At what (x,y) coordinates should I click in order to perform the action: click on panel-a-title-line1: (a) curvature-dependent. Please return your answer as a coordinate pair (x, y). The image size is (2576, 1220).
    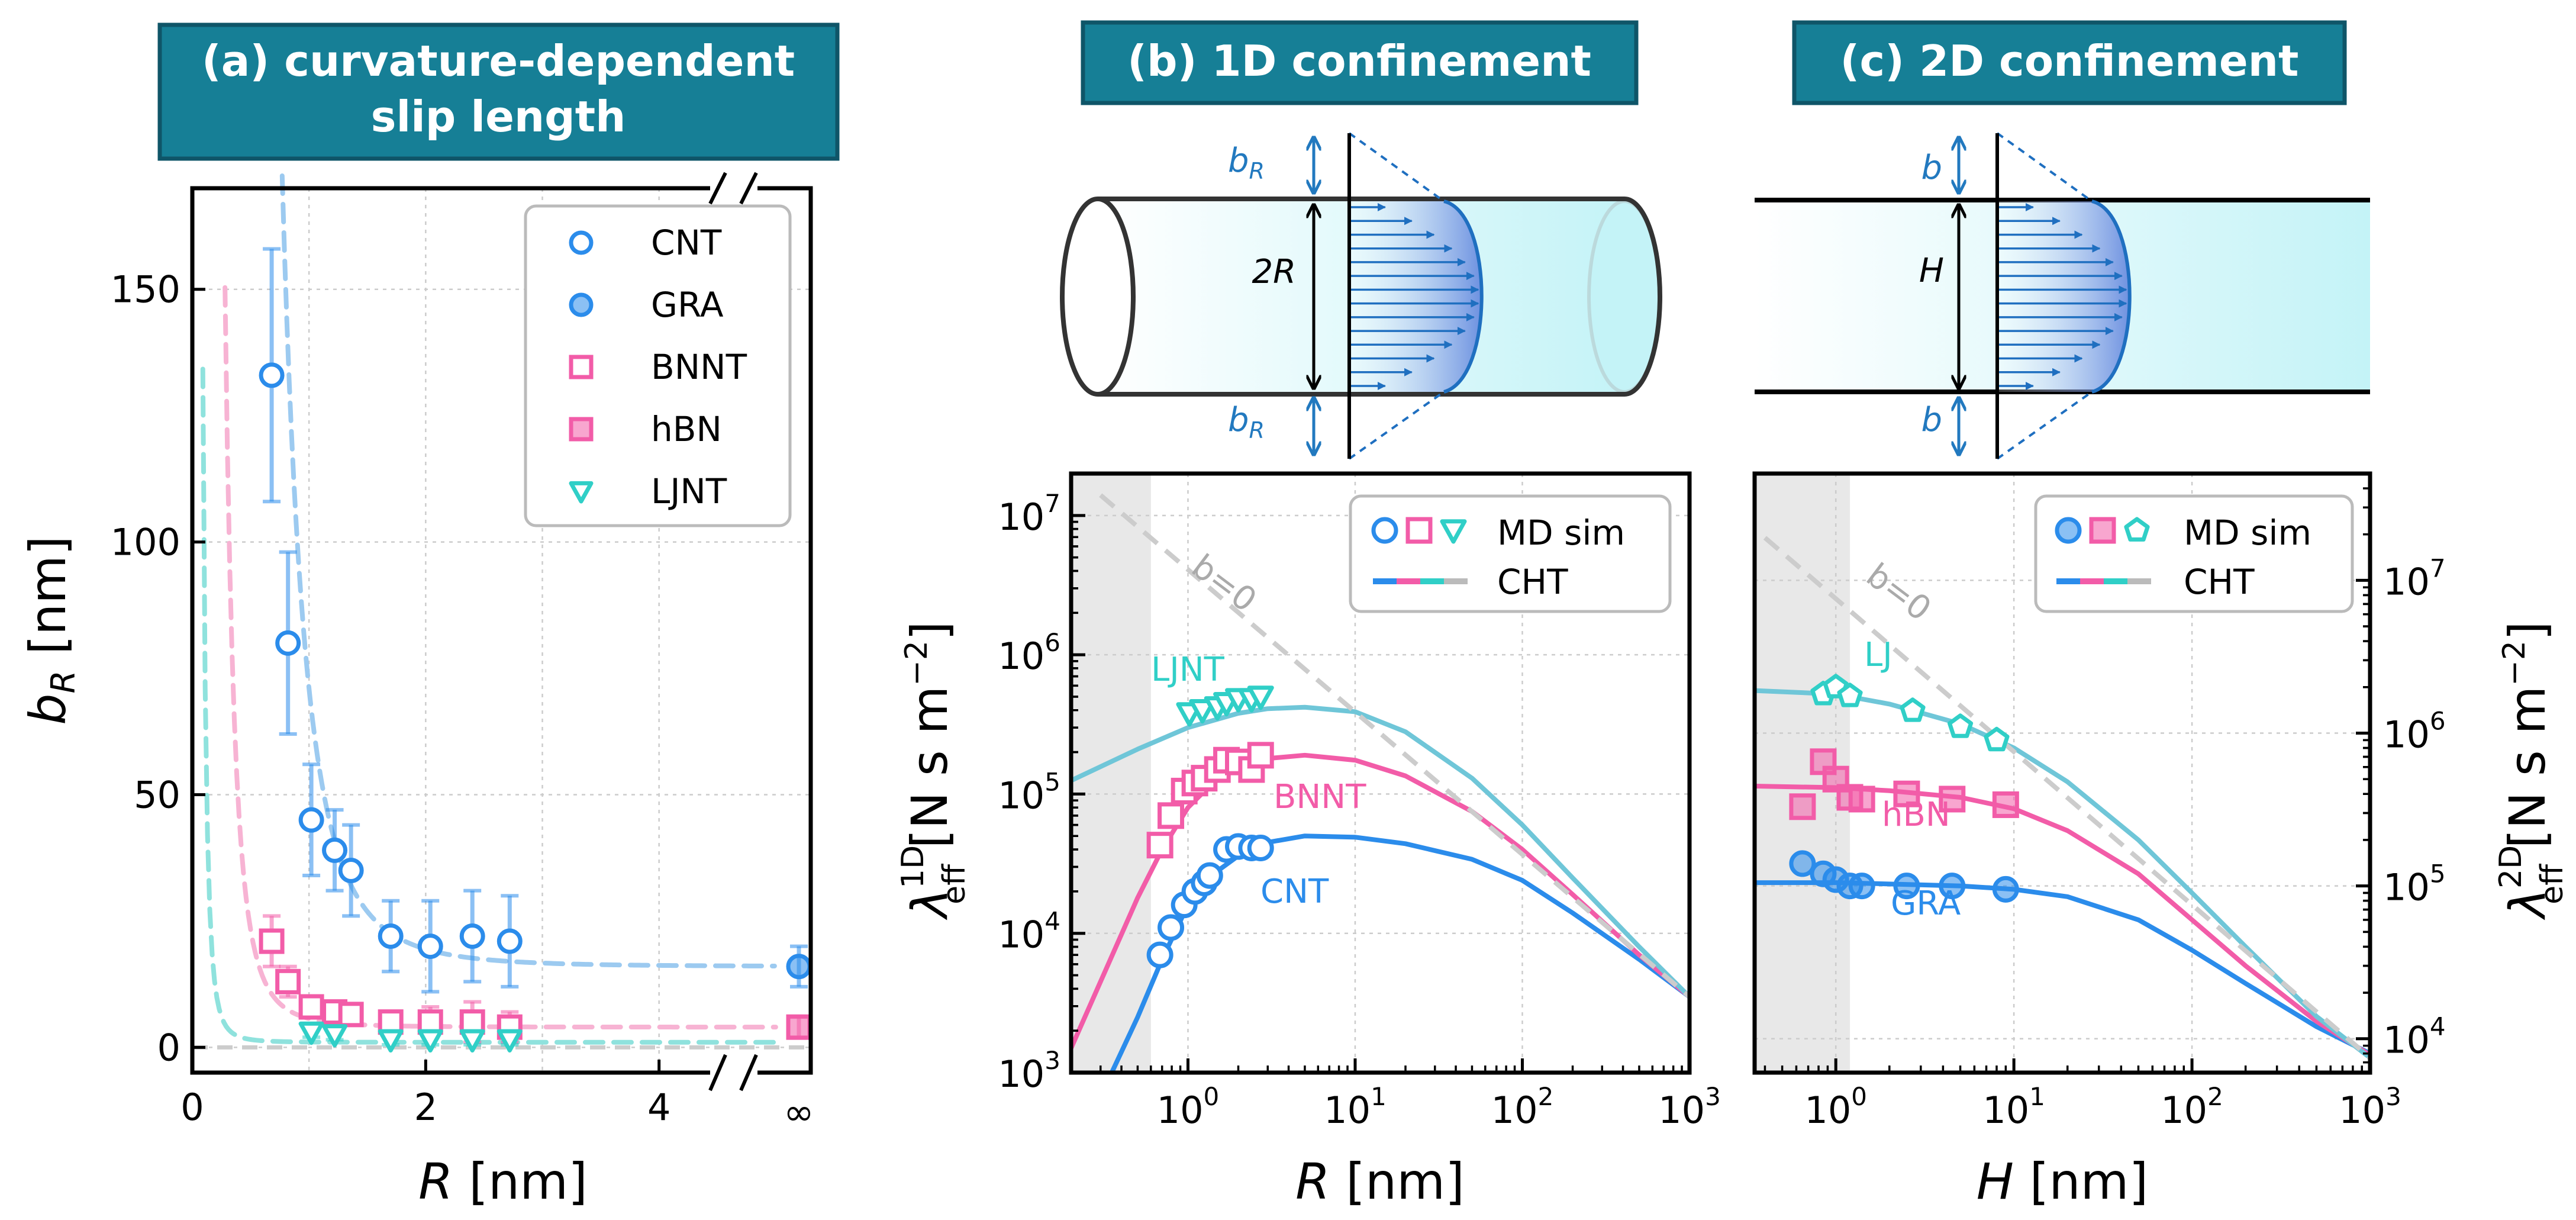
    Looking at the image, I should click on (498, 61).